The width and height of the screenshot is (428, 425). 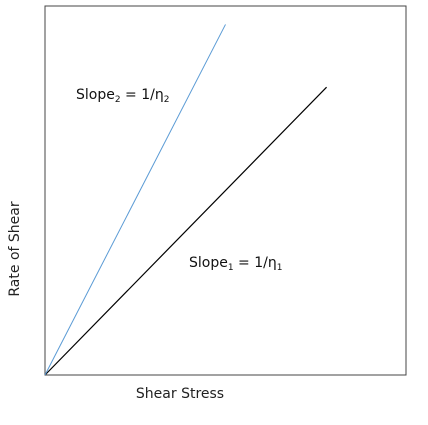 I want to click on slope-2-subscript: 2, so click(x=118, y=100).